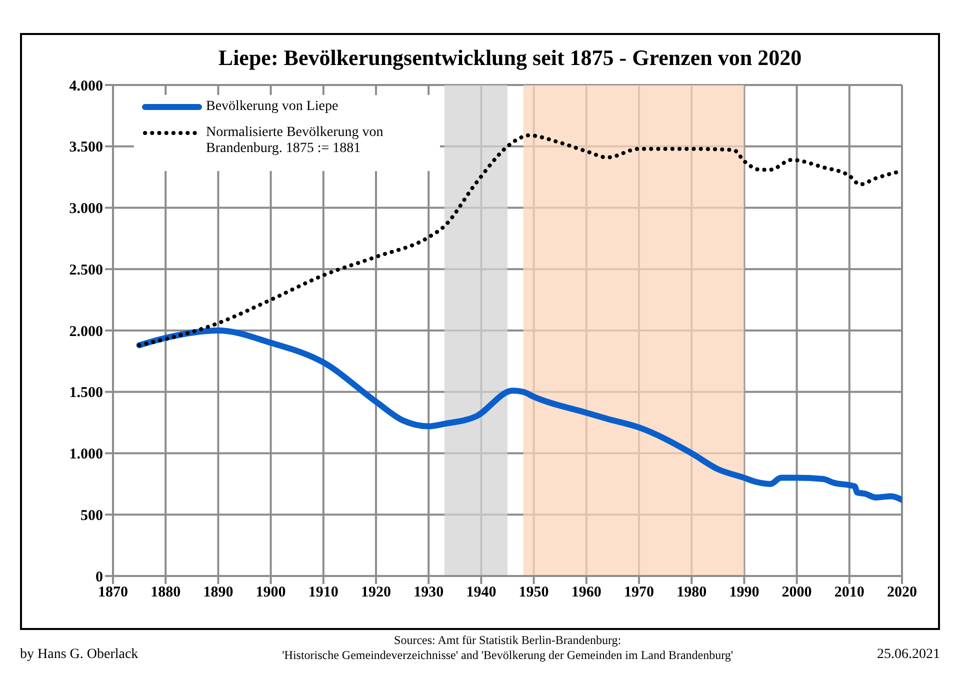 The height and width of the screenshot is (679, 960). What do you see at coordinates (165, 592) in the screenshot?
I see `x-tick-label: 1880` at bounding box center [165, 592].